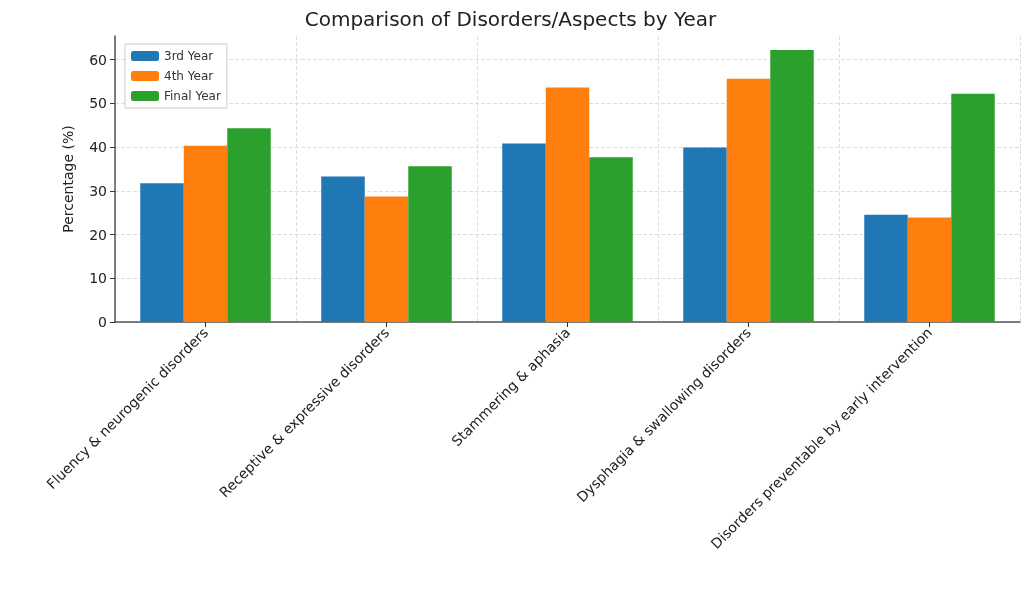 This screenshot has width=1021, height=609. What do you see at coordinates (189, 76) in the screenshot?
I see `legend-label: 4th Year` at bounding box center [189, 76].